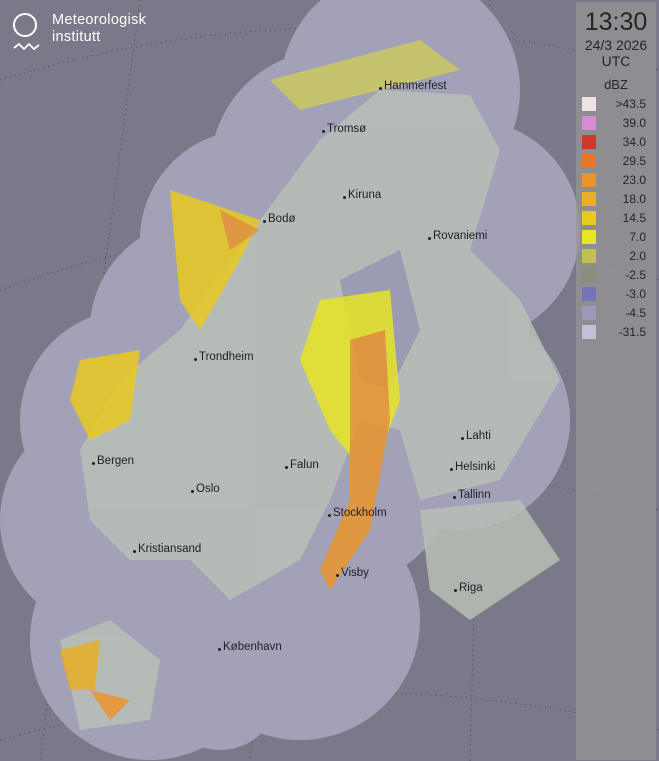 The width and height of the screenshot is (659, 761). Describe the element at coordinates (167, 549) in the screenshot. I see `city-label: Kristiansand` at that location.